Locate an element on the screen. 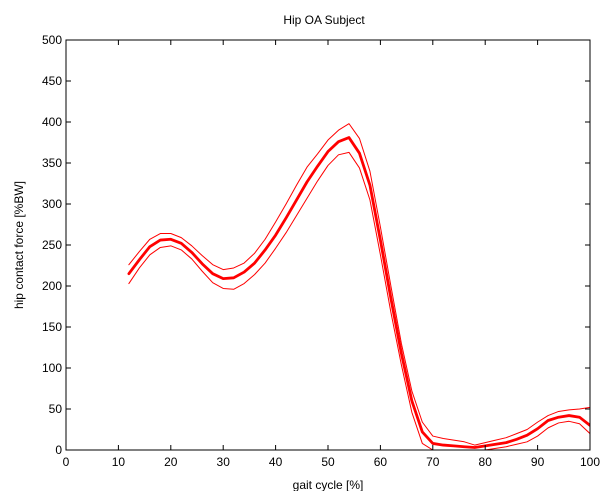 The width and height of the screenshot is (603, 491). x-tick-label: 40 is located at coordinates (276, 462).